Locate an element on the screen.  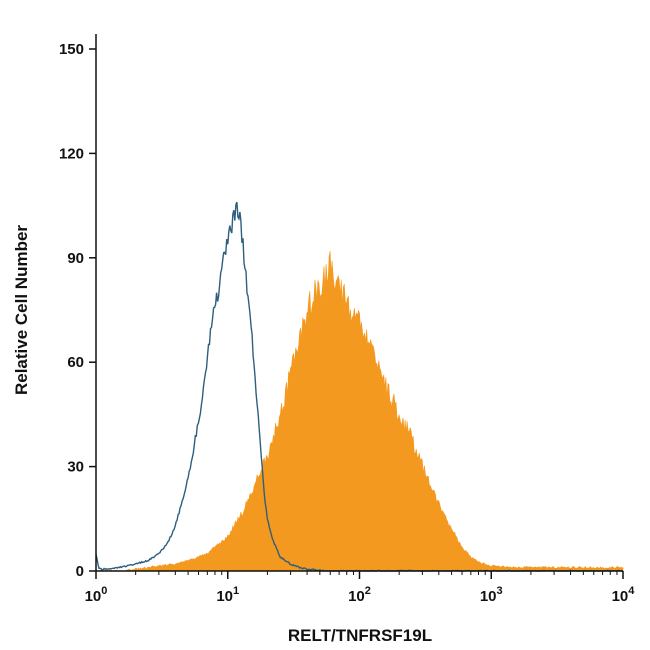
y-ticks: 0 30 60 90 120 150 is located at coordinates (77, 310).